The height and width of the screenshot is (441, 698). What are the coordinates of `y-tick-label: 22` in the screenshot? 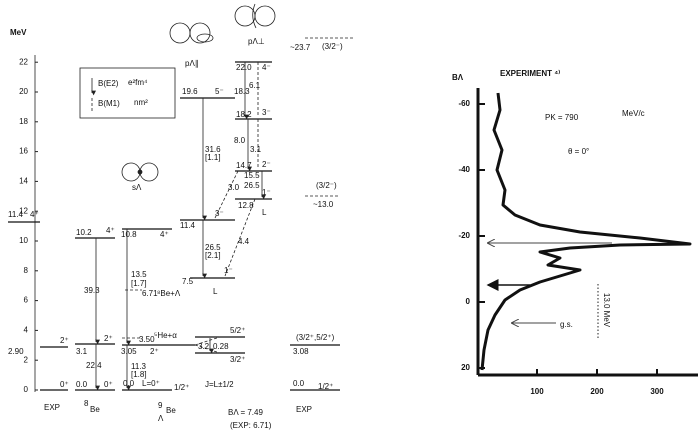 It's located at (23, 61).